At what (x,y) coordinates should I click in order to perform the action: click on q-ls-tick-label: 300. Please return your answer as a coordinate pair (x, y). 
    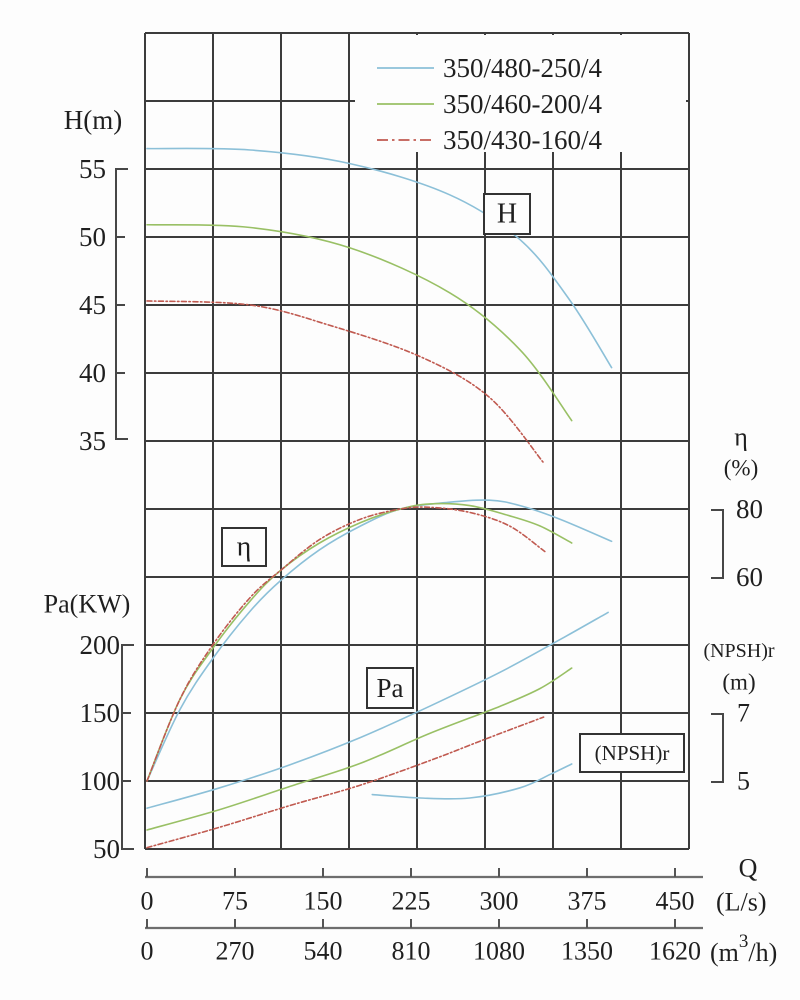
    Looking at the image, I should click on (499, 901).